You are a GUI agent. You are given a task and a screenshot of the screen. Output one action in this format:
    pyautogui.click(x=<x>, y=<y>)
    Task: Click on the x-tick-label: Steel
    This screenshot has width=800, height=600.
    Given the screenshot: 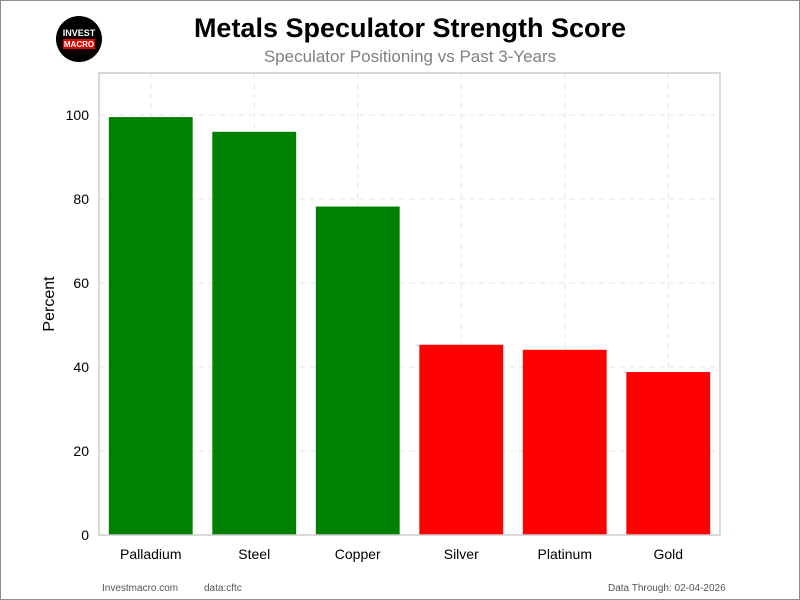 What is the action you would take?
    pyautogui.click(x=254, y=554)
    